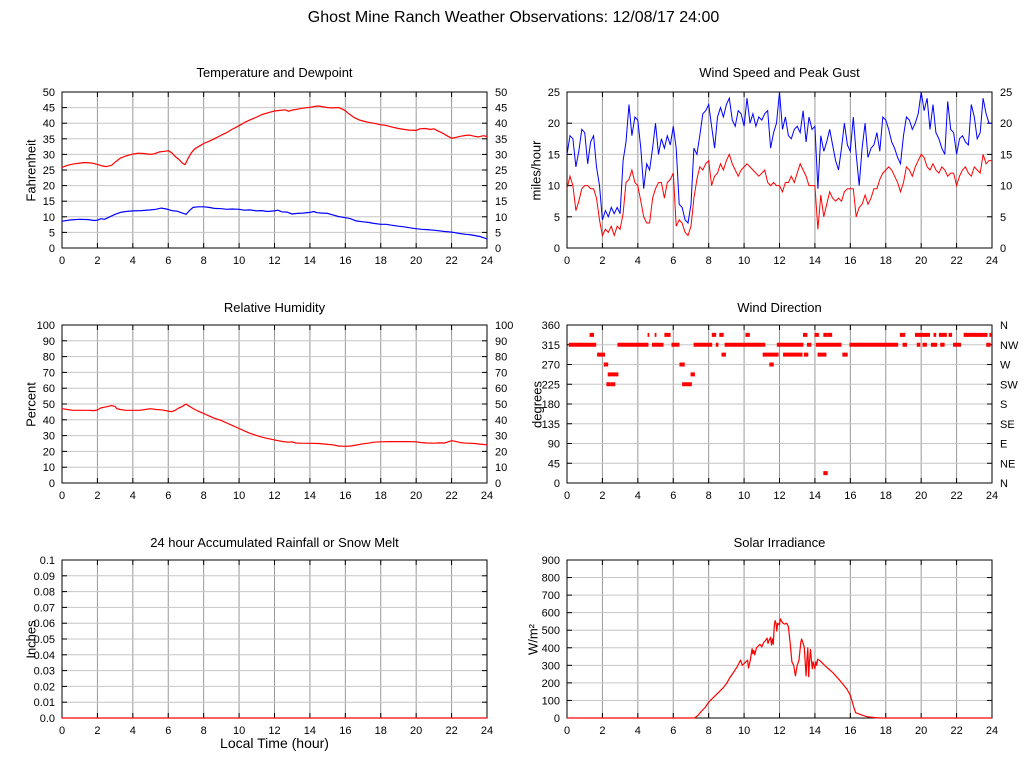  What do you see at coordinates (551, 346) in the screenshot?
I see `svg-text: 315` at bounding box center [551, 346].